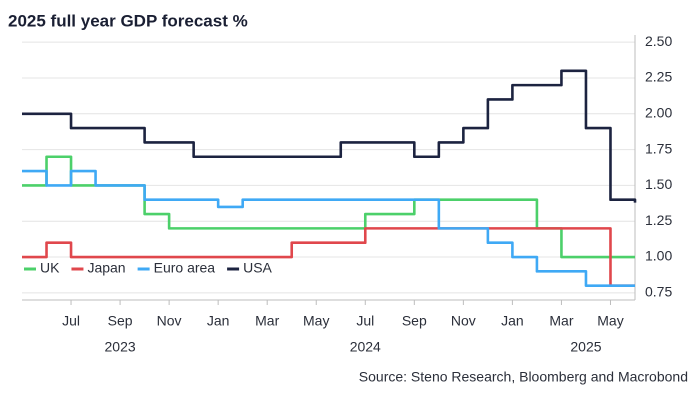 Image resolution: width=700 pixels, height=400 pixels. What do you see at coordinates (658, 41) in the screenshot?
I see `y-tick-label: 2.50` at bounding box center [658, 41].